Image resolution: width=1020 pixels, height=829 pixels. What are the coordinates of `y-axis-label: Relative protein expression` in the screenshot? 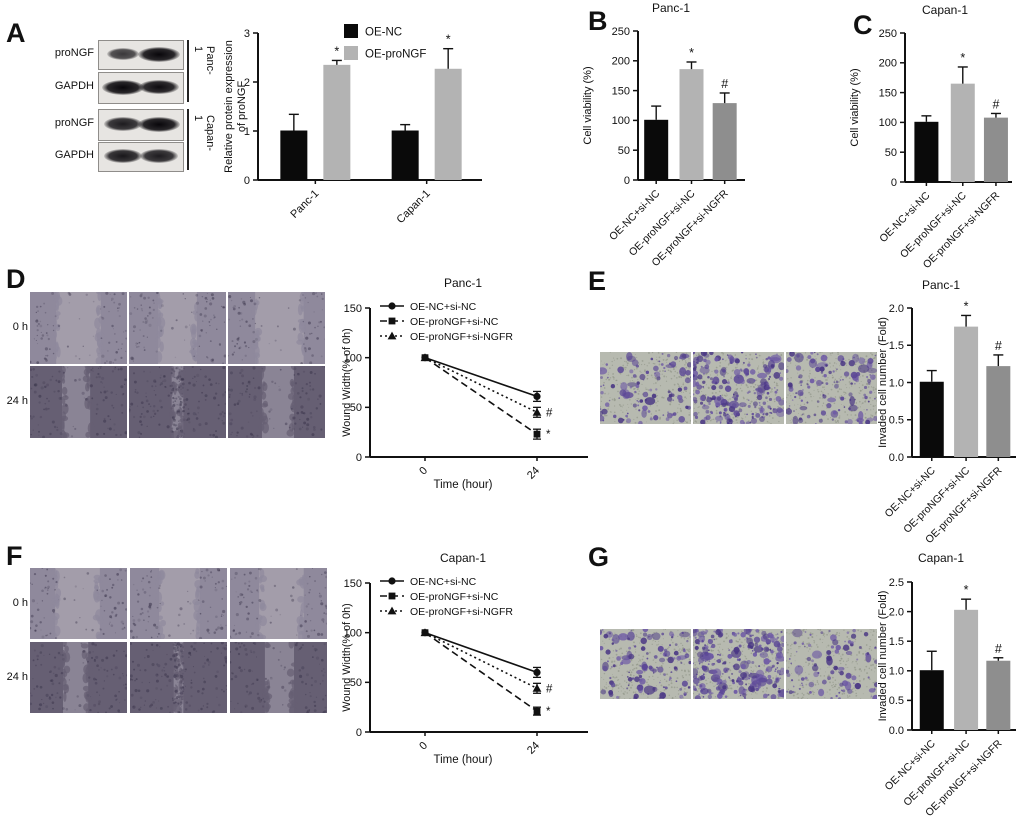 It's located at (229, 106).